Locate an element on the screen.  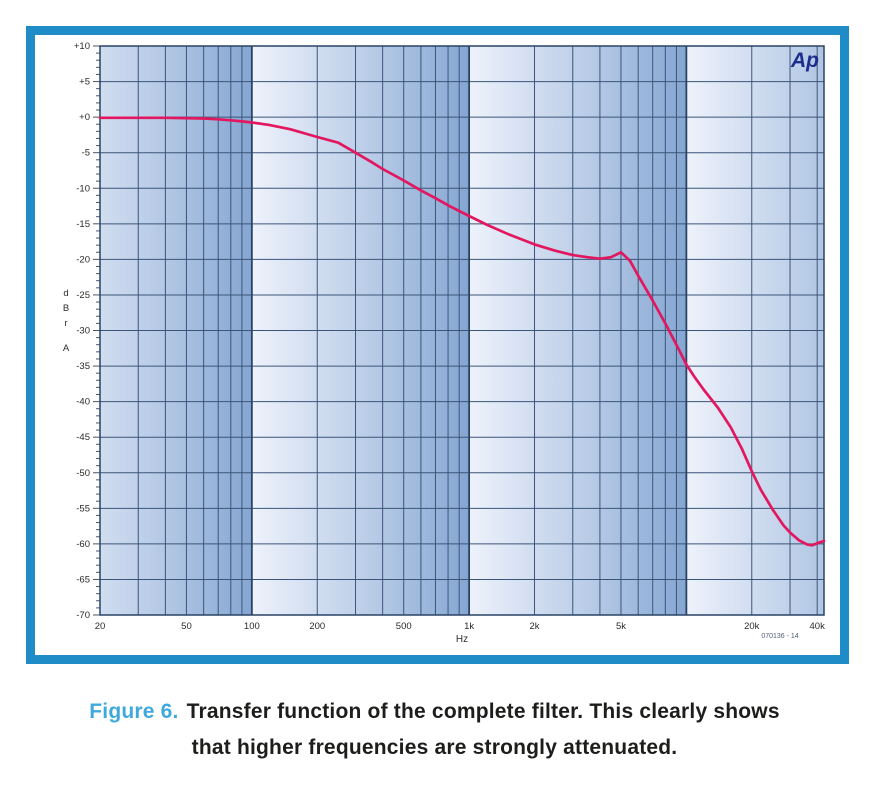
svg-text: -40 is located at coordinates (83, 402).